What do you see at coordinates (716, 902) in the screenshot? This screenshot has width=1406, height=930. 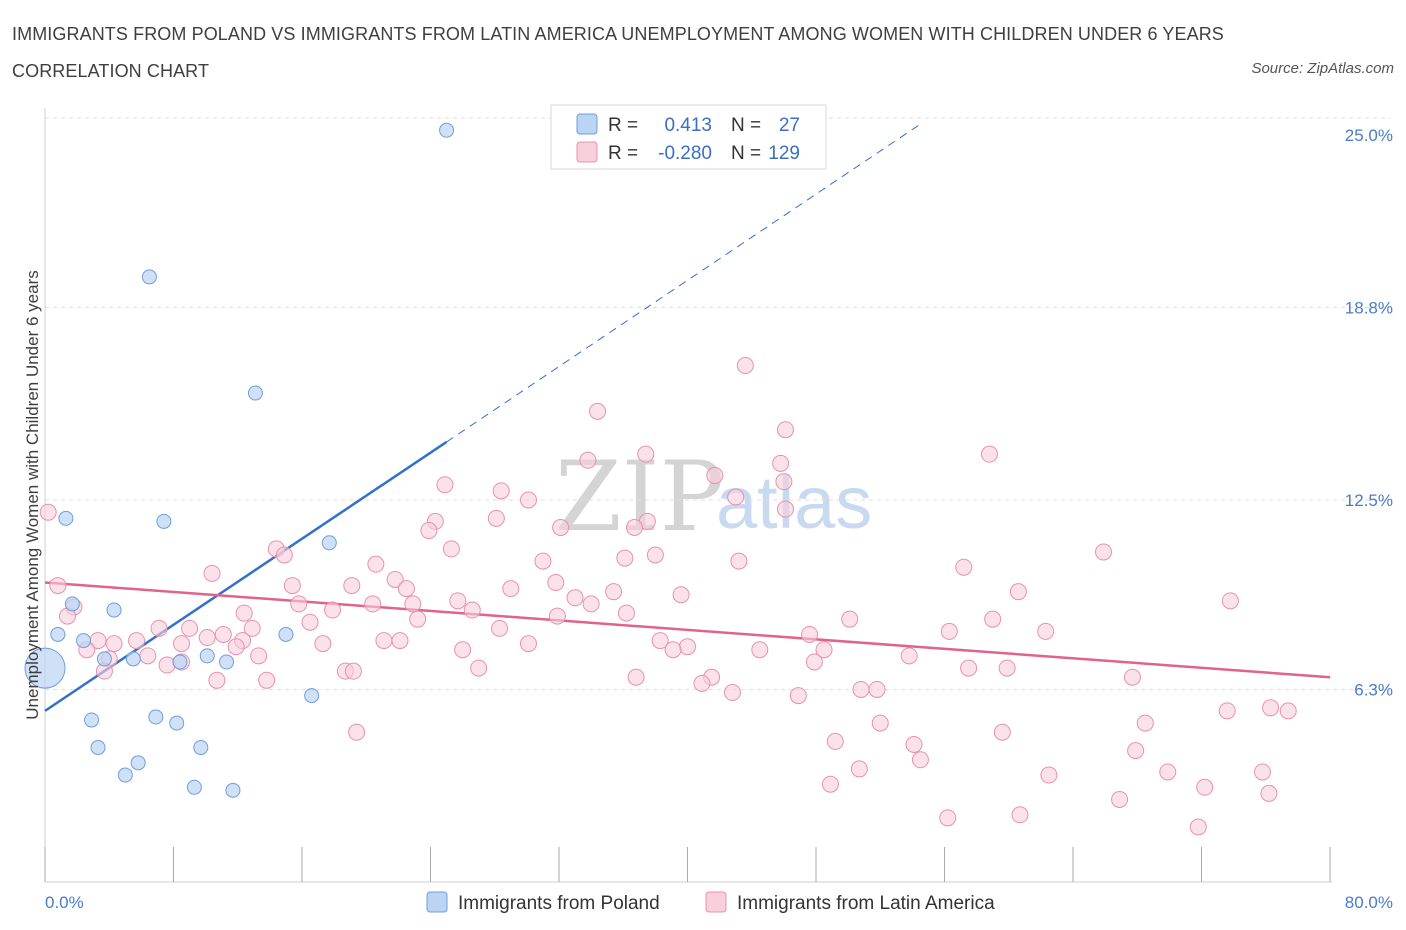 I see `bottom-legend-swatch-latam` at bounding box center [716, 902].